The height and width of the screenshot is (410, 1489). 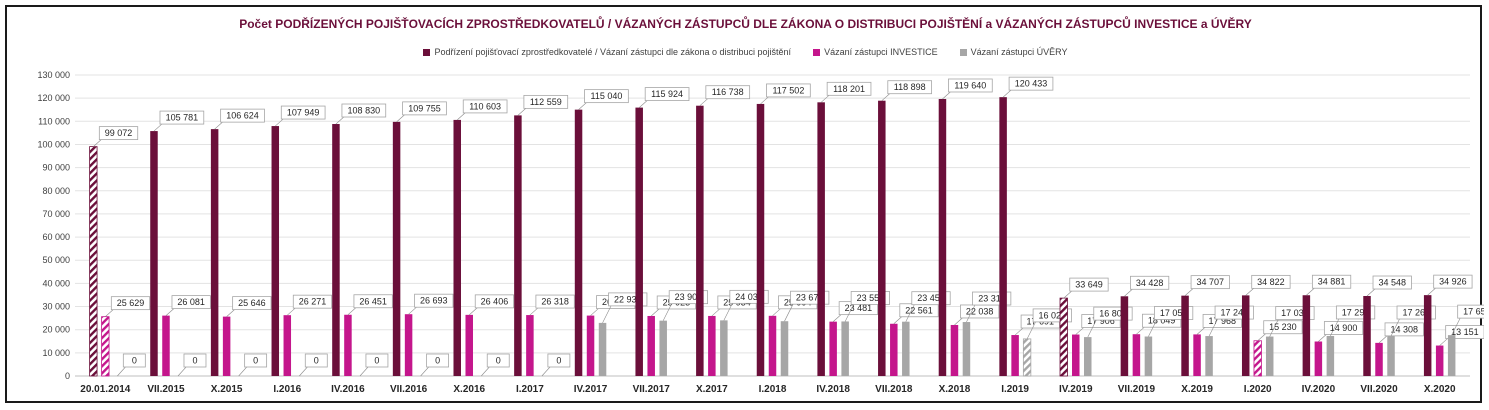 What do you see at coordinates (963, 52) in the screenshot?
I see `legend-swatch-credit` at bounding box center [963, 52].